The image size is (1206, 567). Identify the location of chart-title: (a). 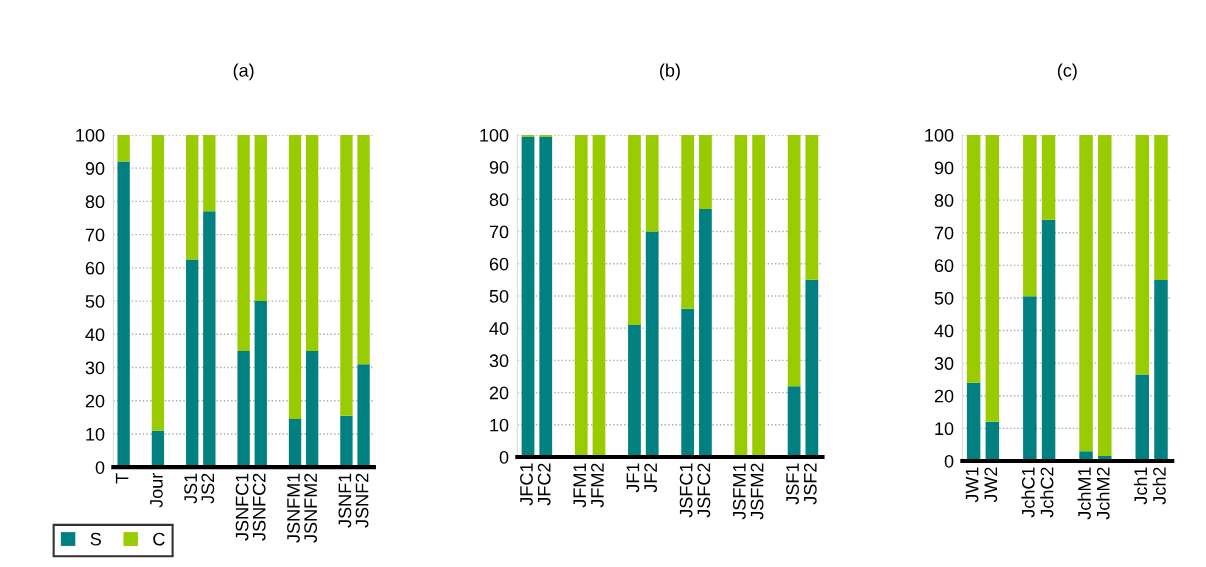
(243, 72).